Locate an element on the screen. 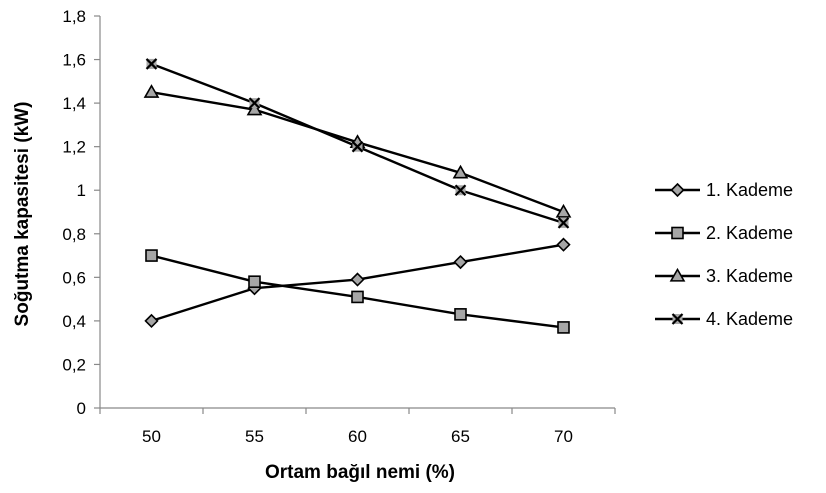  legend-item: 2. Kademe is located at coordinates (724, 233).